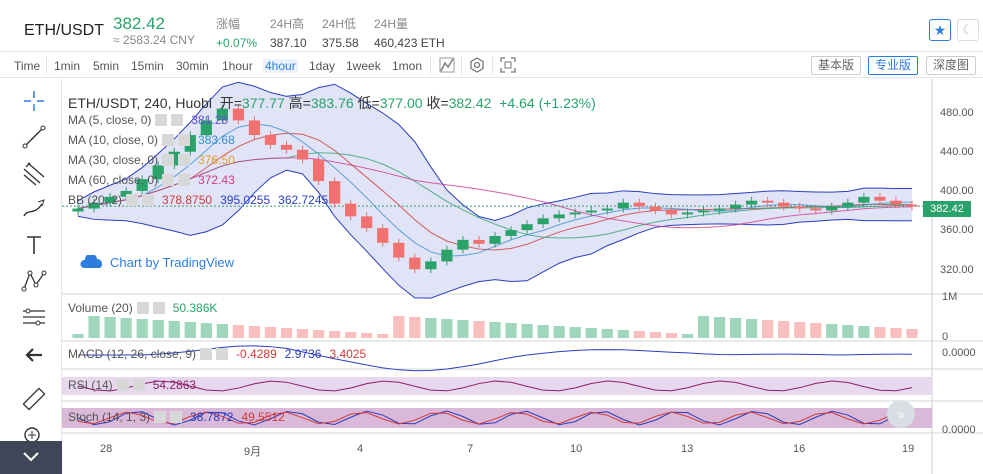  What do you see at coordinates (940, 30) in the screenshot?
I see `star-icon: ★` at bounding box center [940, 30].